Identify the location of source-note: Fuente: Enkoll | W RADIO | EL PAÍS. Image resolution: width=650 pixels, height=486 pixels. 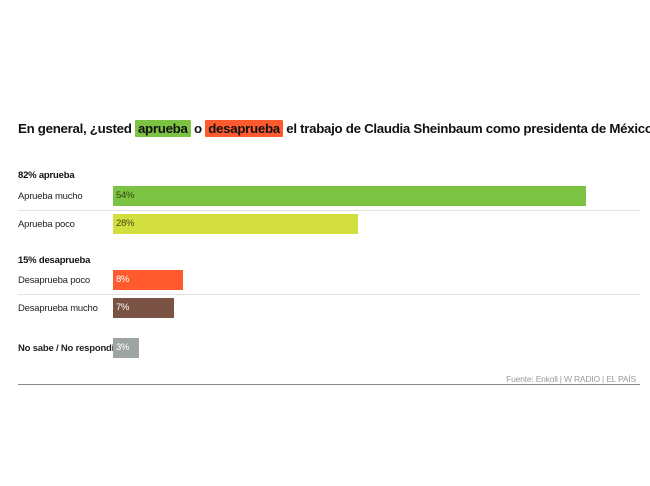
(571, 379).